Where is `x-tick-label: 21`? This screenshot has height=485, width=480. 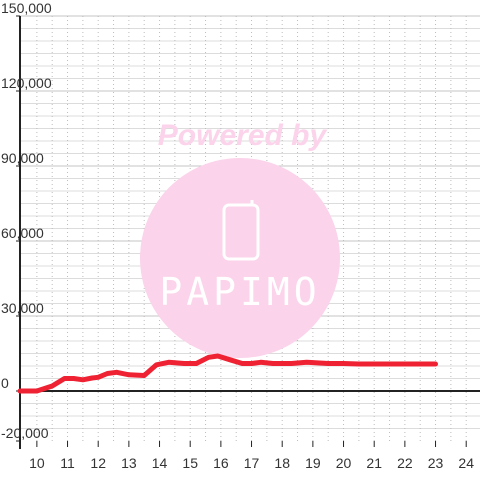
x-tick-label: 21 is located at coordinates (374, 463).